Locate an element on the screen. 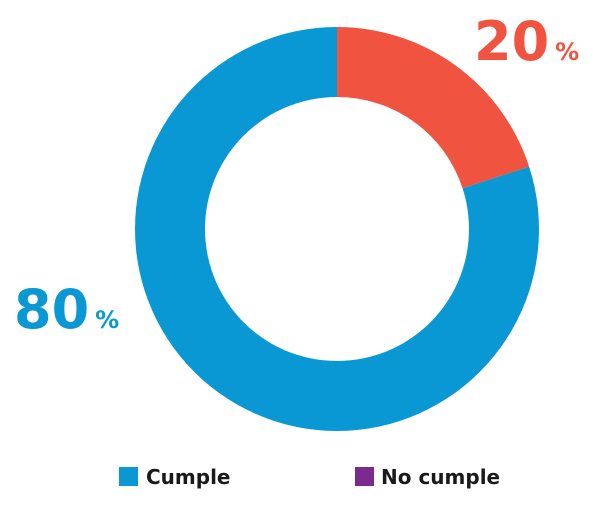  data-label-no-cumple-unit: % is located at coordinates (567, 52).